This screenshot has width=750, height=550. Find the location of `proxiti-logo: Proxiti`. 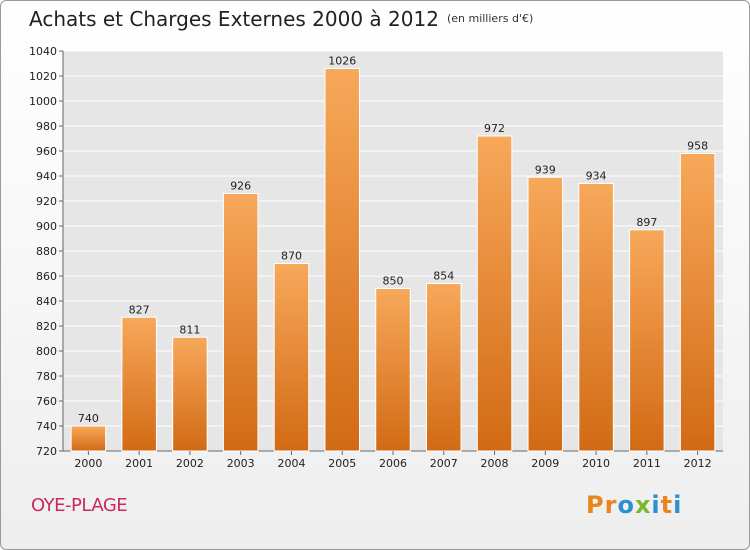

proxiti-logo: Proxiti is located at coordinates (634, 505).